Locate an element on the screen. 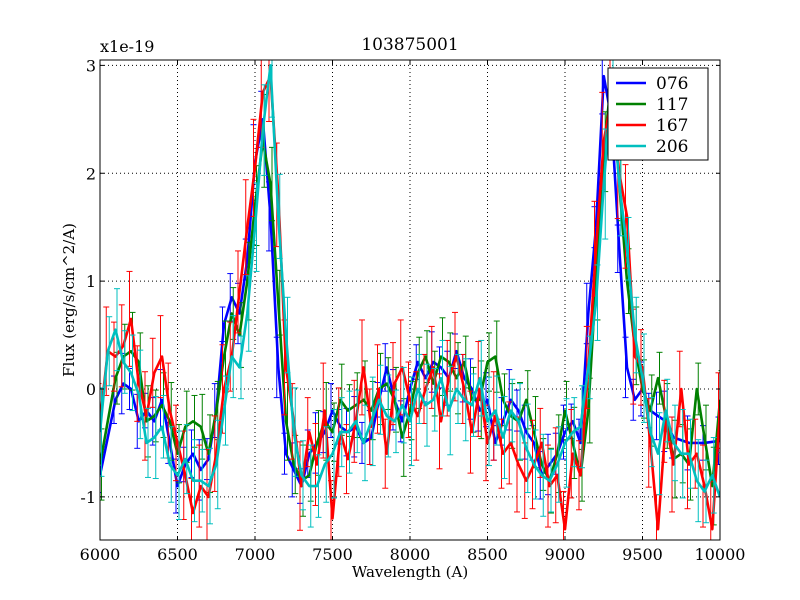 This screenshot has height=600, width=800. legend-label: 206 is located at coordinates (672, 147).